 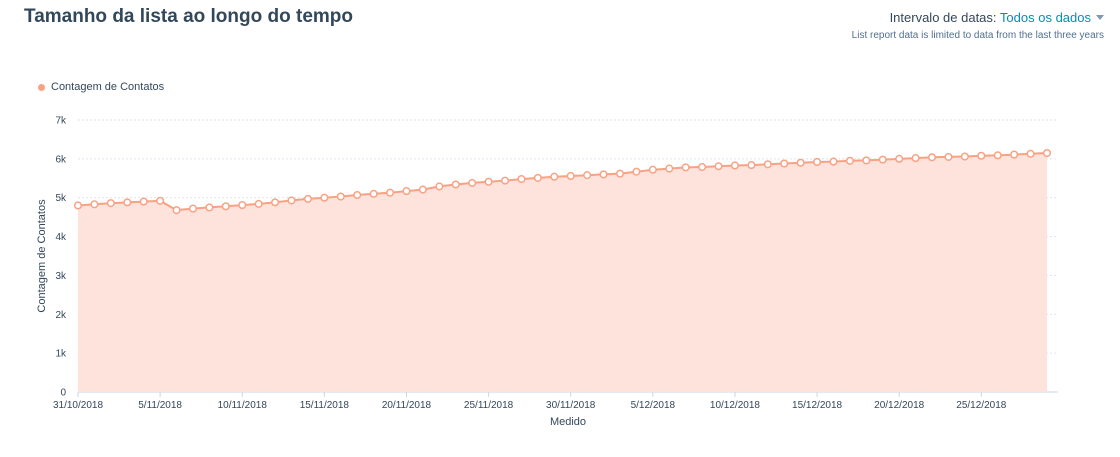 What do you see at coordinates (42, 256) in the screenshot?
I see `y-axis-title: Contagem de Contatos` at bounding box center [42, 256].